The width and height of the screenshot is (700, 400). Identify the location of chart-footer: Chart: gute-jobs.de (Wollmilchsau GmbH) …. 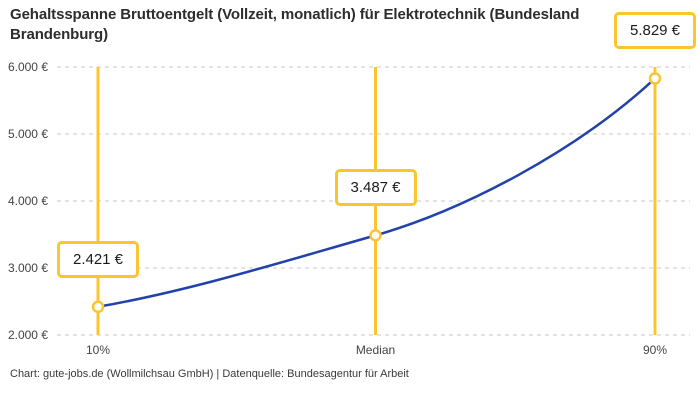
(209, 374).